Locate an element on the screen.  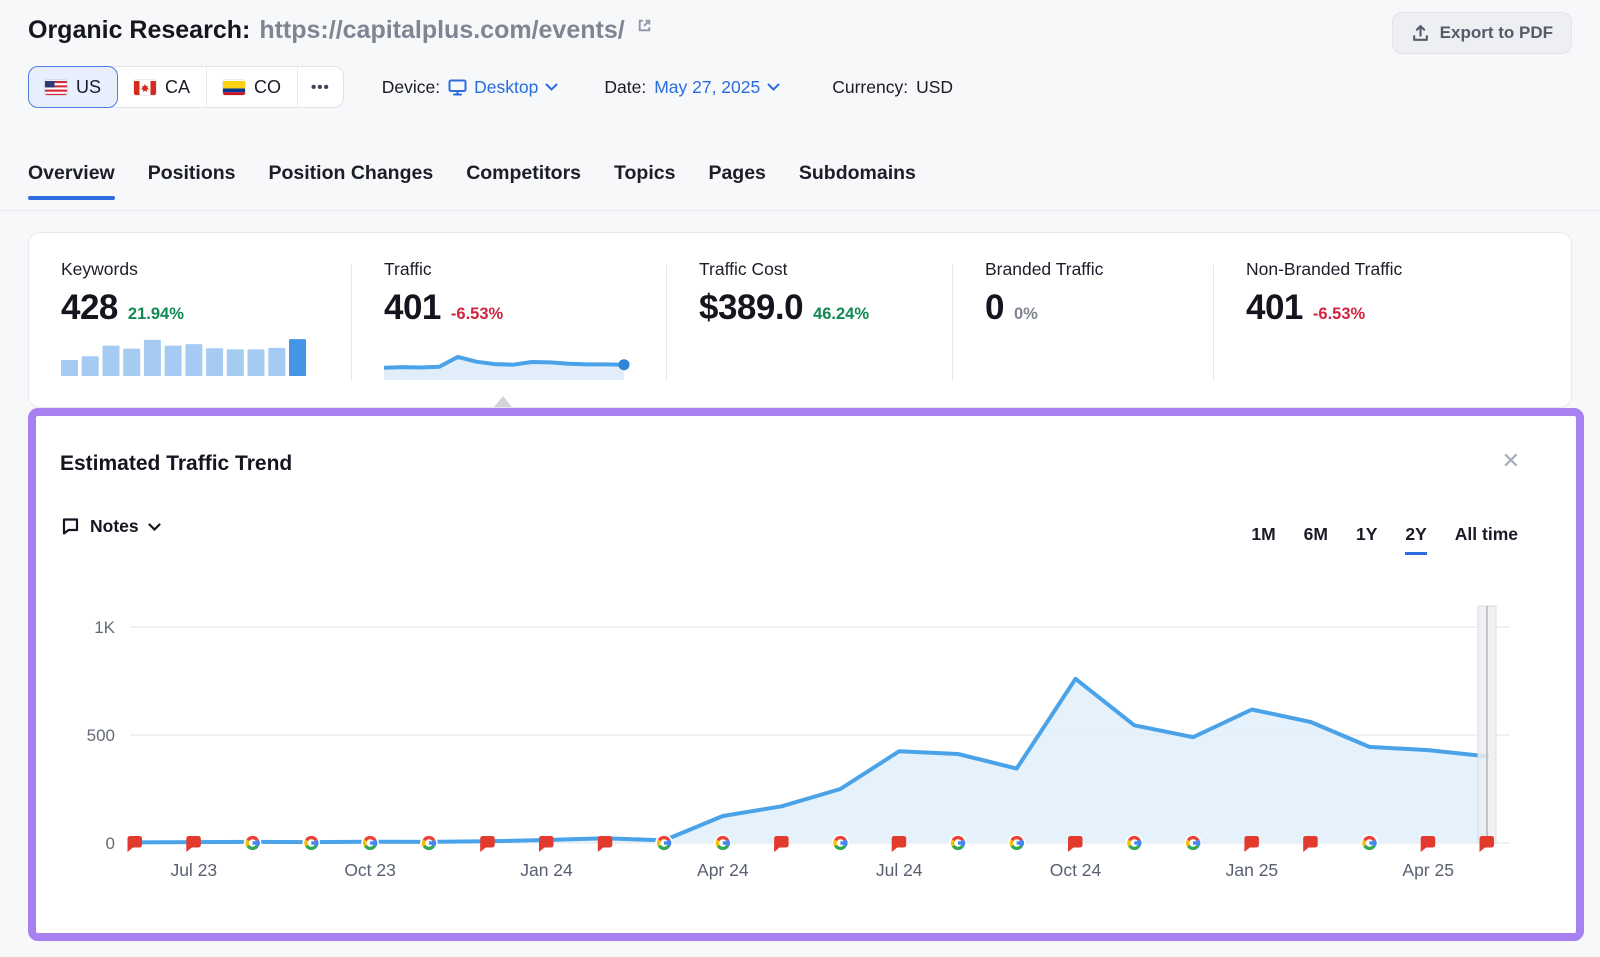
range-1y: 1Y is located at coordinates (1366, 534).